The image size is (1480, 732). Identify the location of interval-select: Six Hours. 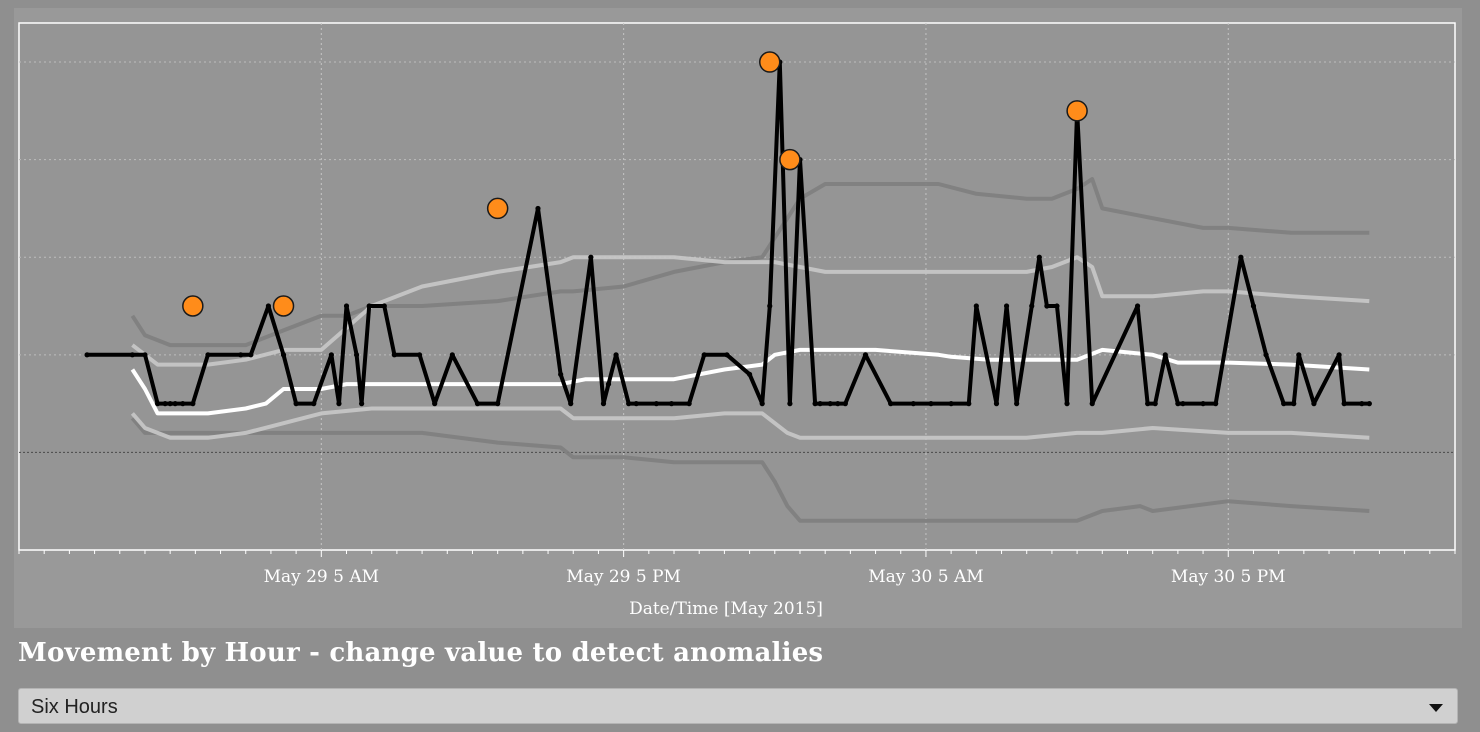
(738, 706).